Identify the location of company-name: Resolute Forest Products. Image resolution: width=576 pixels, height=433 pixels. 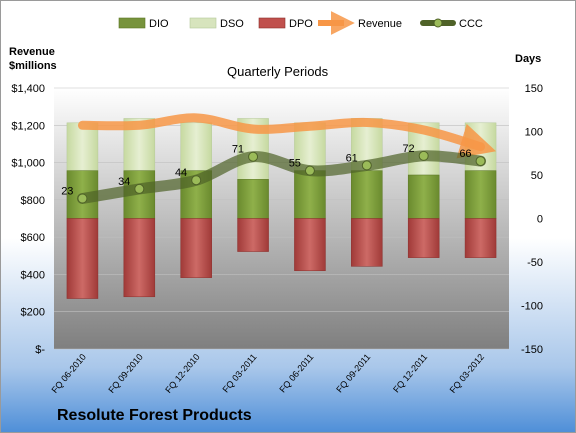
(154, 415).